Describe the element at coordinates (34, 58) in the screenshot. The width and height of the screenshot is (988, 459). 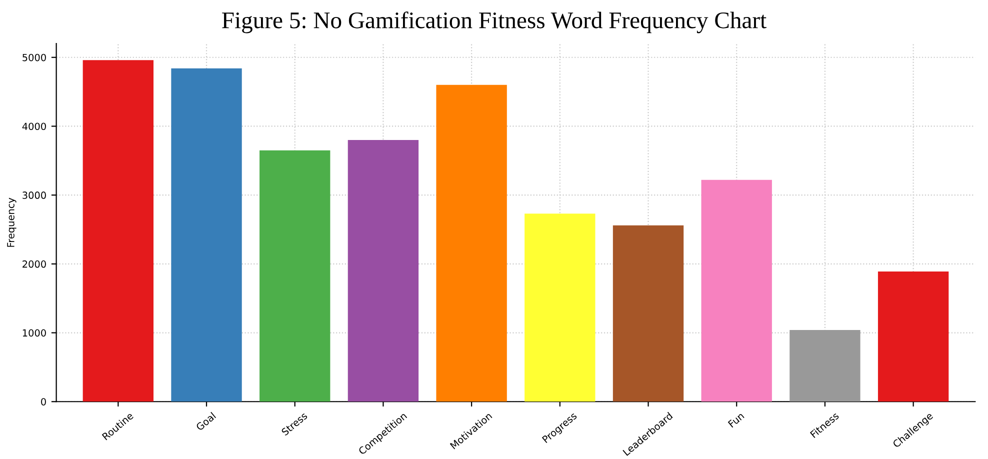
I see `y-tick-label: 5000` at that location.